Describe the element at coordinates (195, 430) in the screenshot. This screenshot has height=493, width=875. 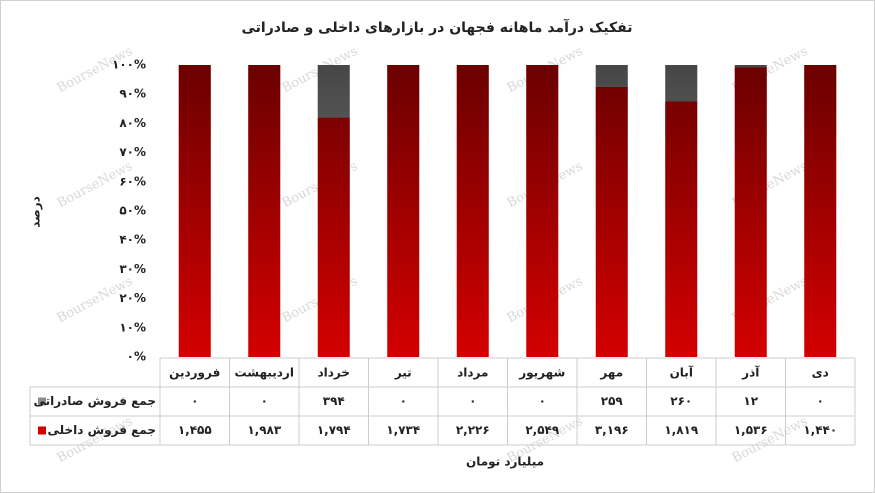
I see `table-value: ۱,۴۵۵` at that location.